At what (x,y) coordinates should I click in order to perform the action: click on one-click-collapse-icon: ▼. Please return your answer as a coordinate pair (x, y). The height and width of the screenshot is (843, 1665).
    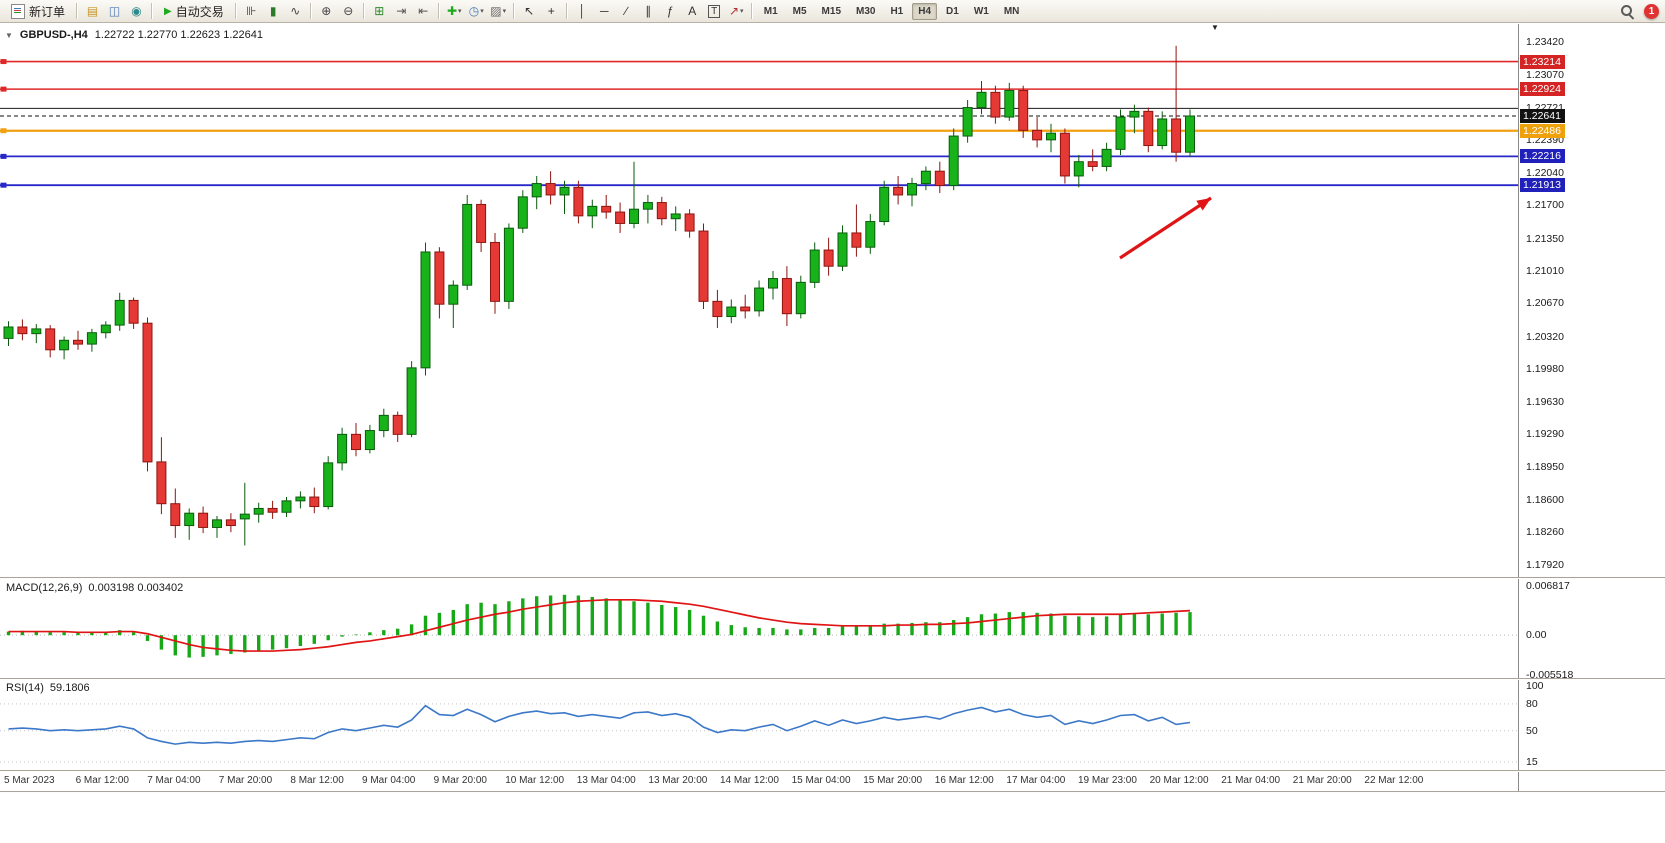
    Looking at the image, I should click on (9, 35).